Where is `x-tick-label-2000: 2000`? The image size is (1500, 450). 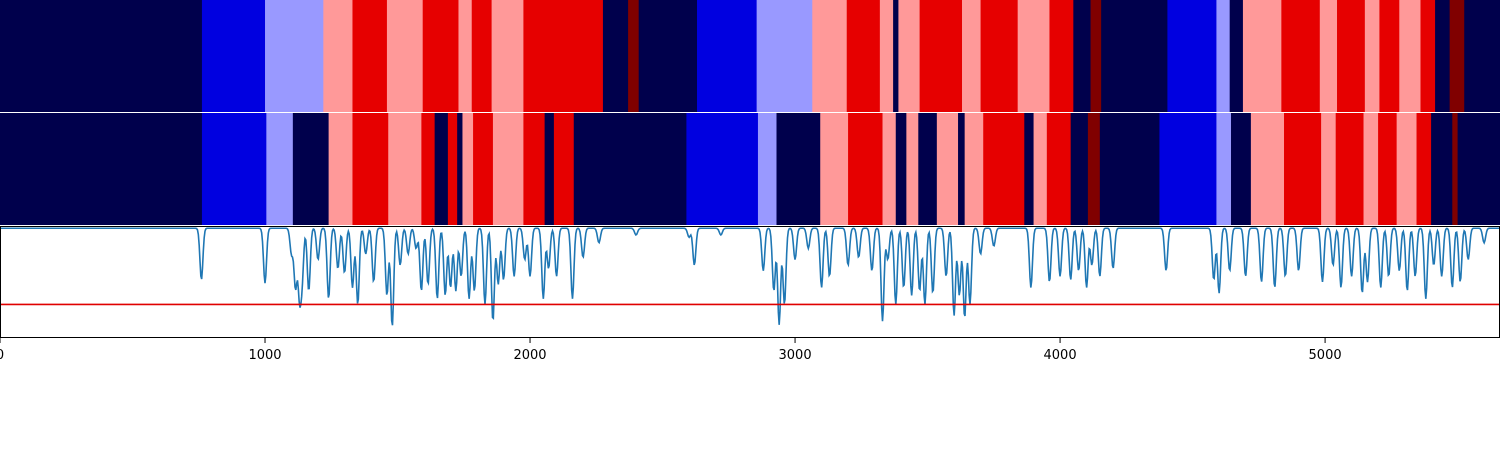
x-tick-label-2000: 2000 is located at coordinates (529, 355).